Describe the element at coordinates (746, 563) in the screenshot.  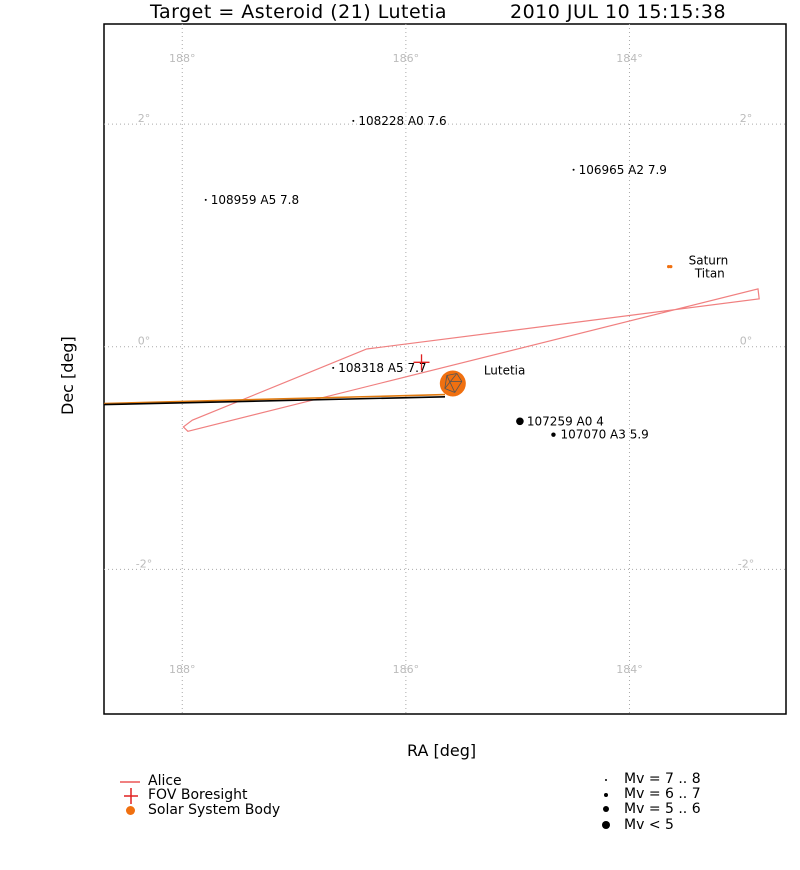
I see `y-tick-label-right: -2°` at that location.